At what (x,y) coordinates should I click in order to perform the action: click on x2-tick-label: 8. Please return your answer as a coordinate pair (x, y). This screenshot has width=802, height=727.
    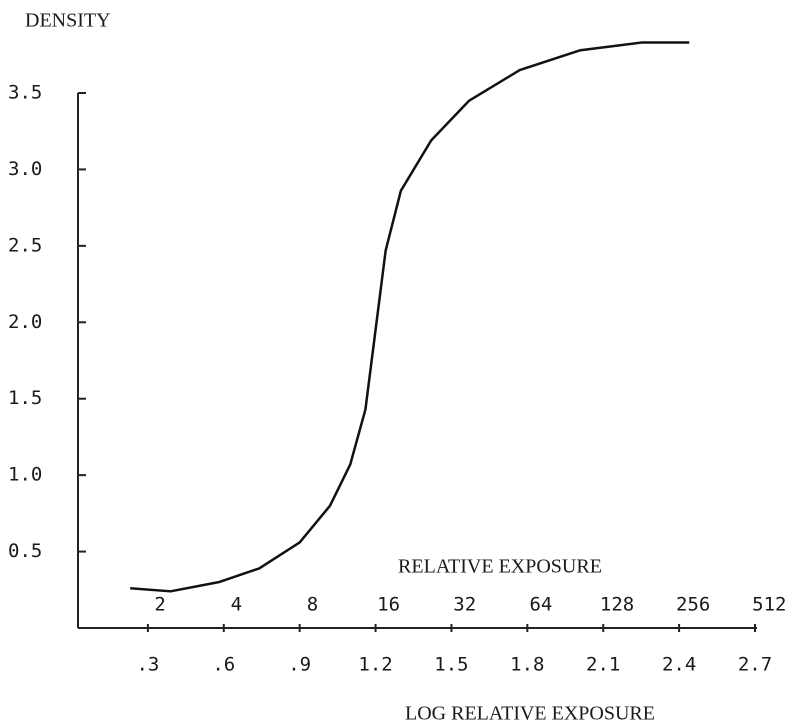
    Looking at the image, I should click on (312, 605).